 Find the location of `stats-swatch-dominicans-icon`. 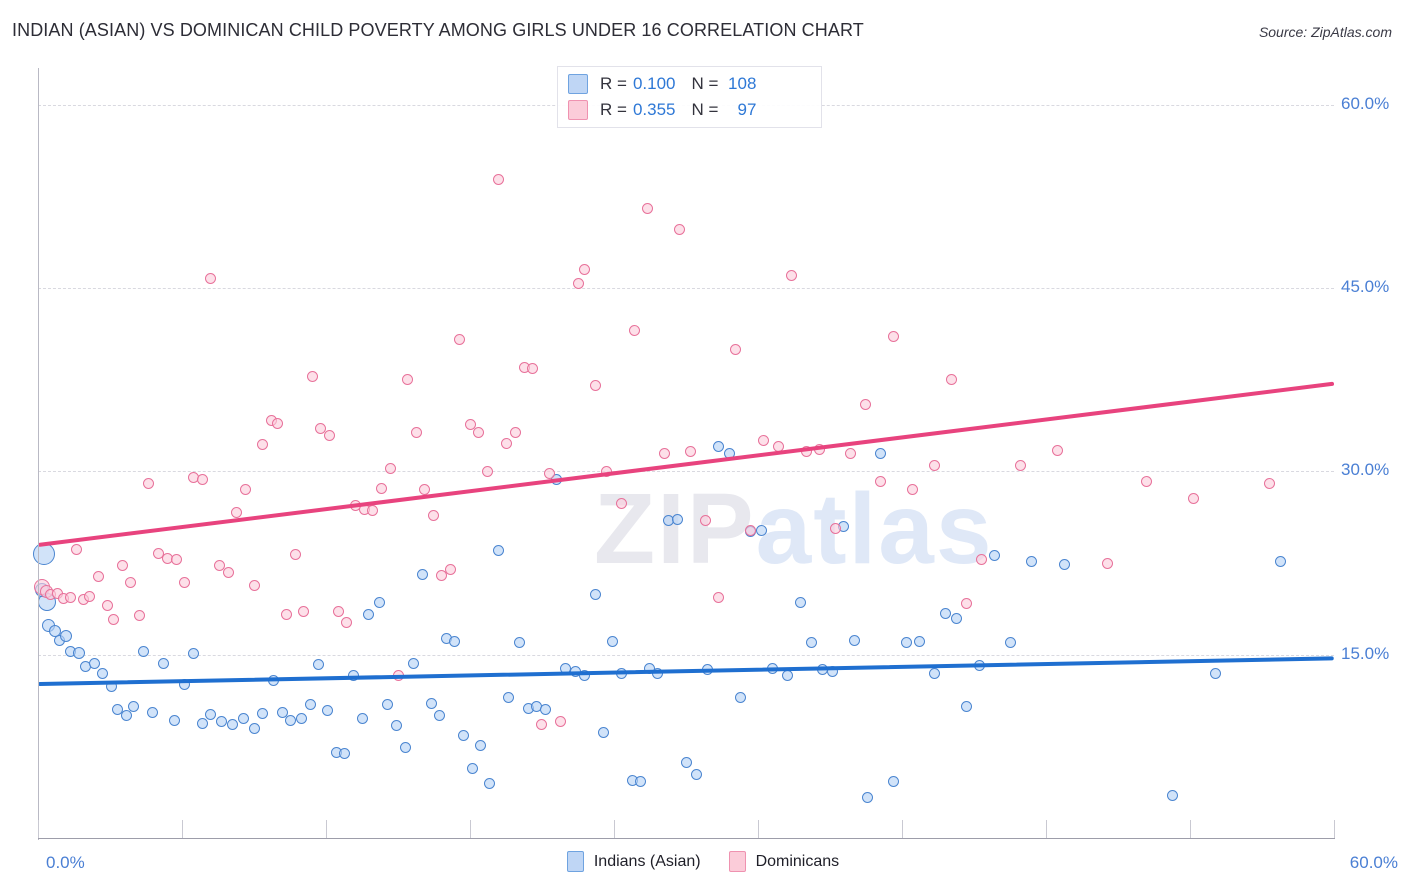

stats-swatch-dominicans-icon is located at coordinates (578, 110).